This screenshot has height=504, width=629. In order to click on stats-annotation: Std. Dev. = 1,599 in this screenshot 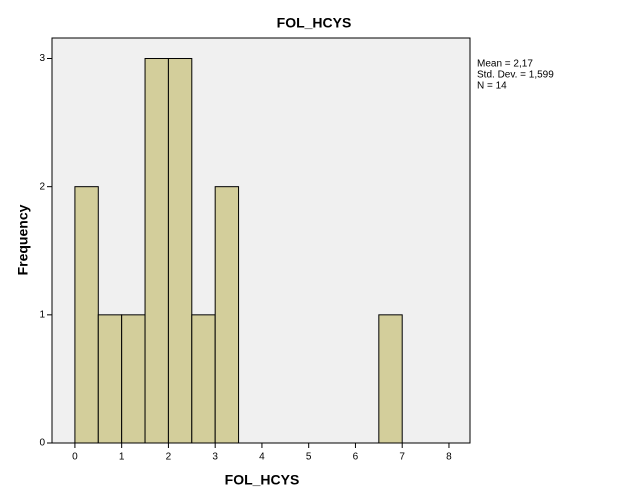, I will do `click(515, 75)`.